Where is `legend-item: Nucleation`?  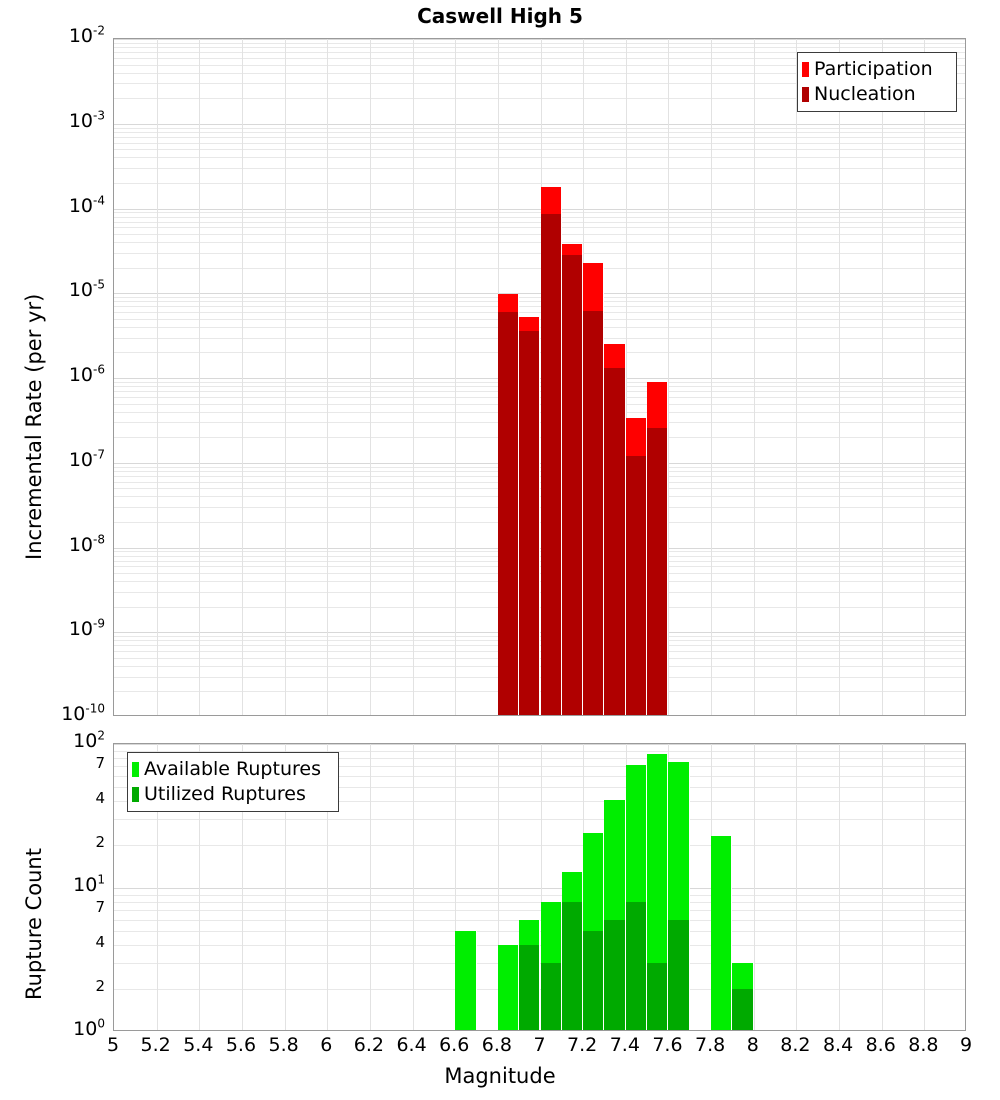 legend-item: Nucleation is located at coordinates (876, 94).